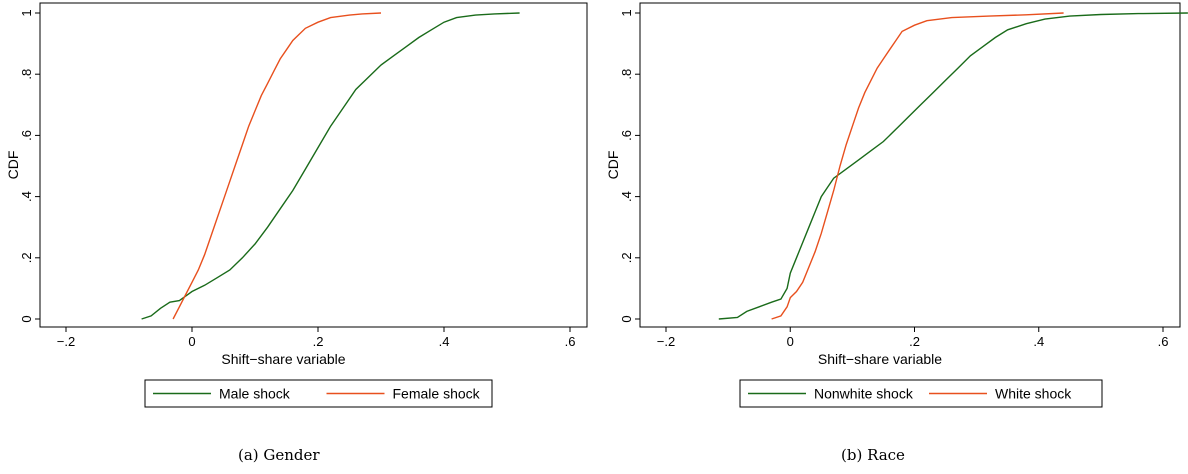 The height and width of the screenshot is (474, 1188). I want to click on legend-label: Nonwhite shock, so click(864, 394).